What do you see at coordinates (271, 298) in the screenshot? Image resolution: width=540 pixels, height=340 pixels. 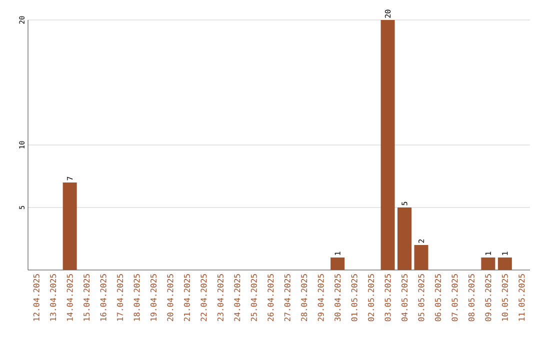 I see `x-tick-label: 26.04.2025` at bounding box center [271, 298].